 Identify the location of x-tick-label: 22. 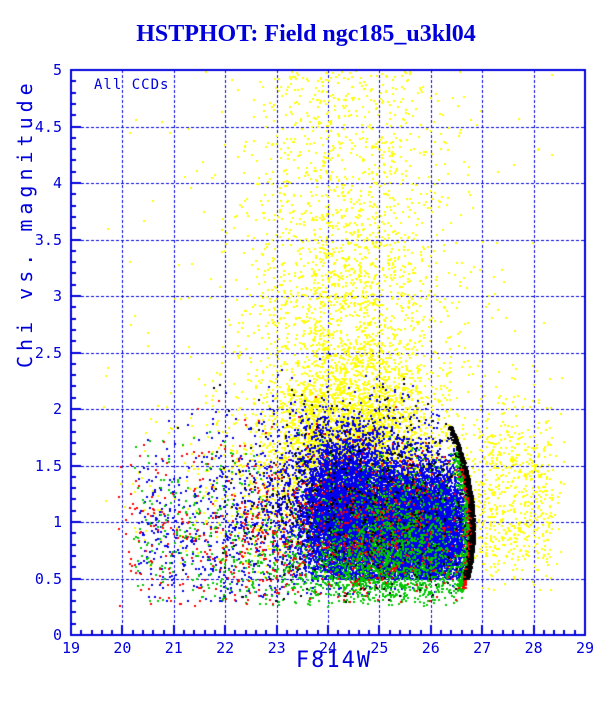
(225, 648).